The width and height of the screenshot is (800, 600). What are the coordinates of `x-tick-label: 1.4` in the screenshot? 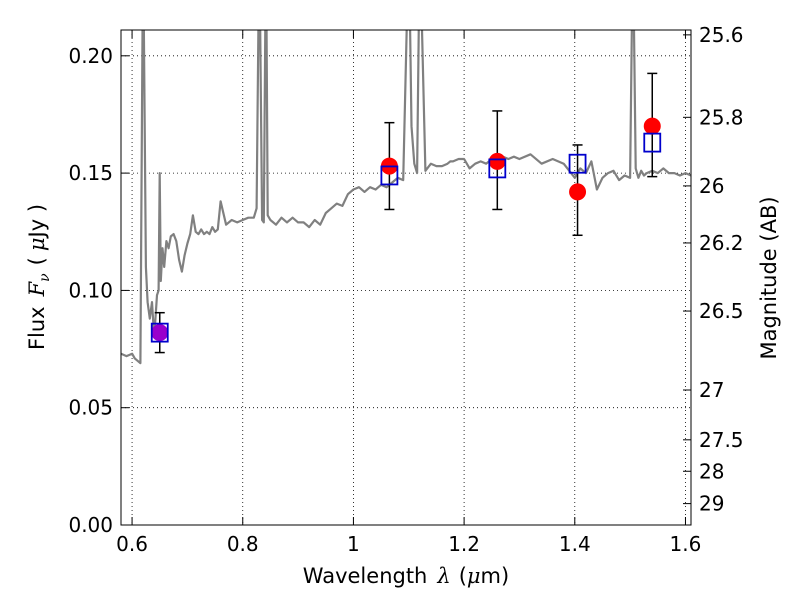 It's located at (575, 544).